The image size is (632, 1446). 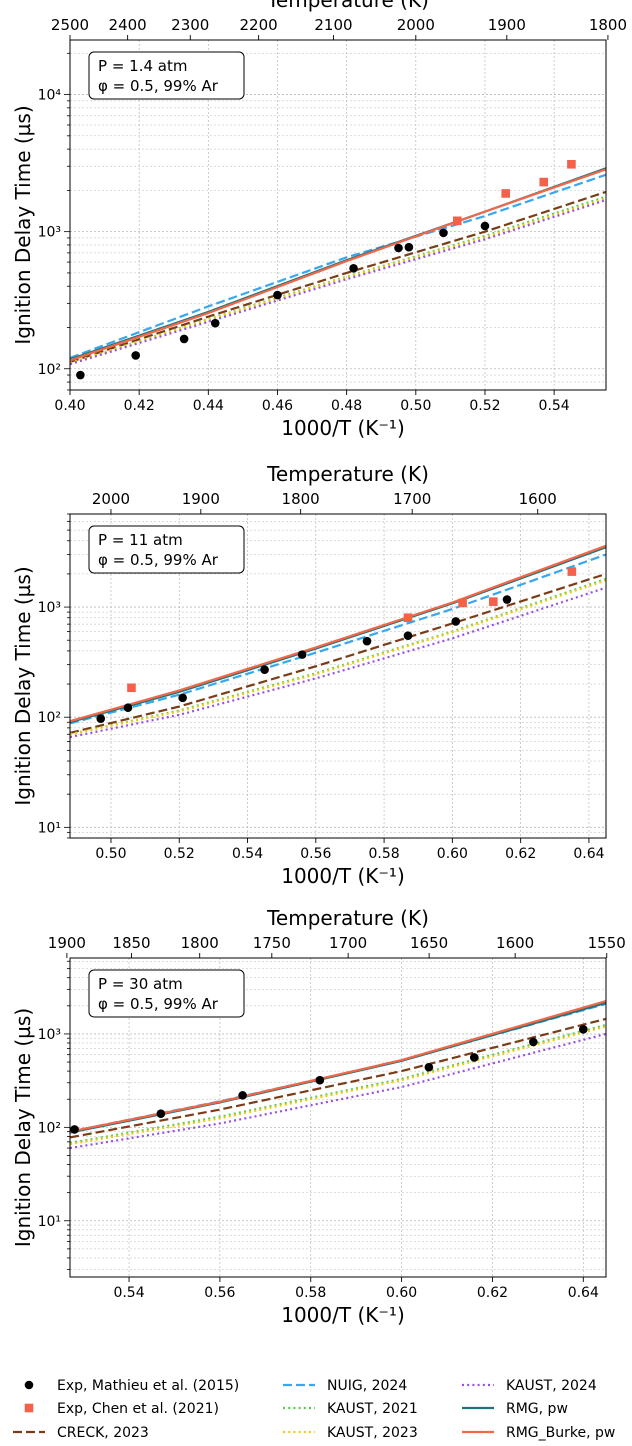 I want to click on top-tick-label: 1700, so click(x=348, y=943).